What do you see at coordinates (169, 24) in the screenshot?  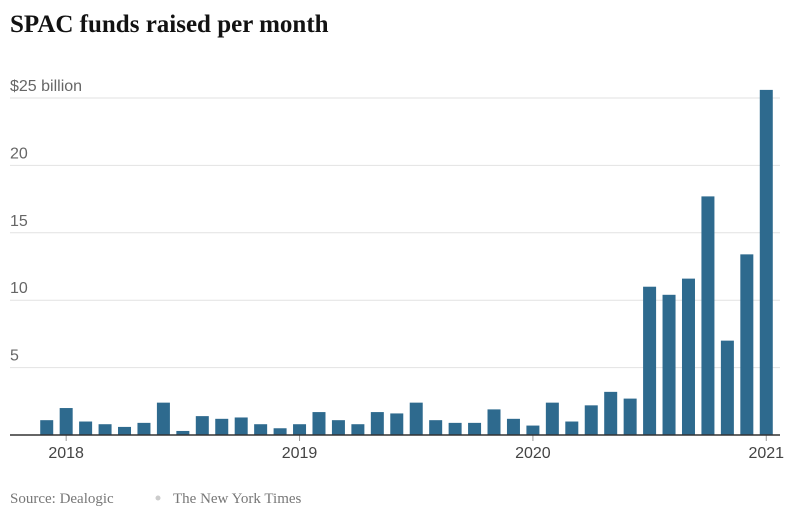 I see `chart-title: SPAC funds raised per month` at bounding box center [169, 24].